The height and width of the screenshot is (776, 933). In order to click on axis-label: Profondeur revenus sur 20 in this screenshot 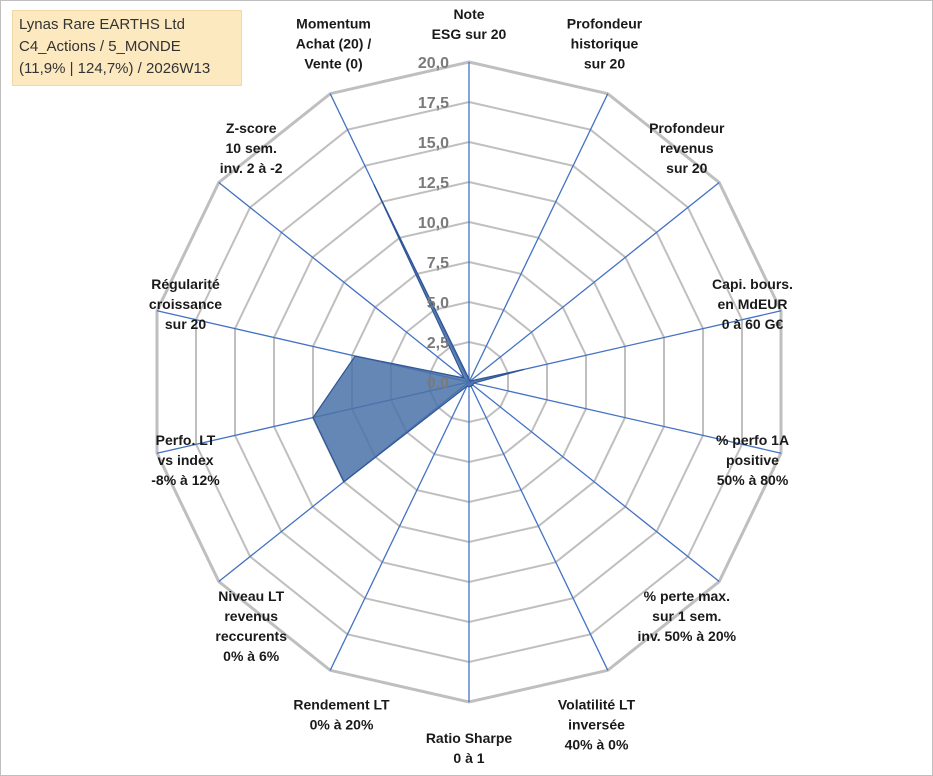, I will do `click(687, 148)`.